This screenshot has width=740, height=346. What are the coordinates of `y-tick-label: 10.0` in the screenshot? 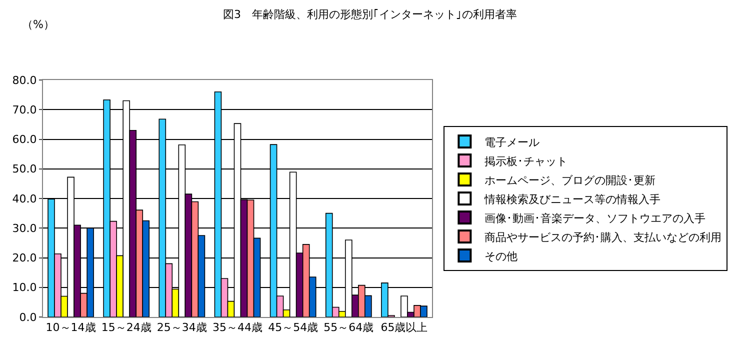 It's located at (24, 287).